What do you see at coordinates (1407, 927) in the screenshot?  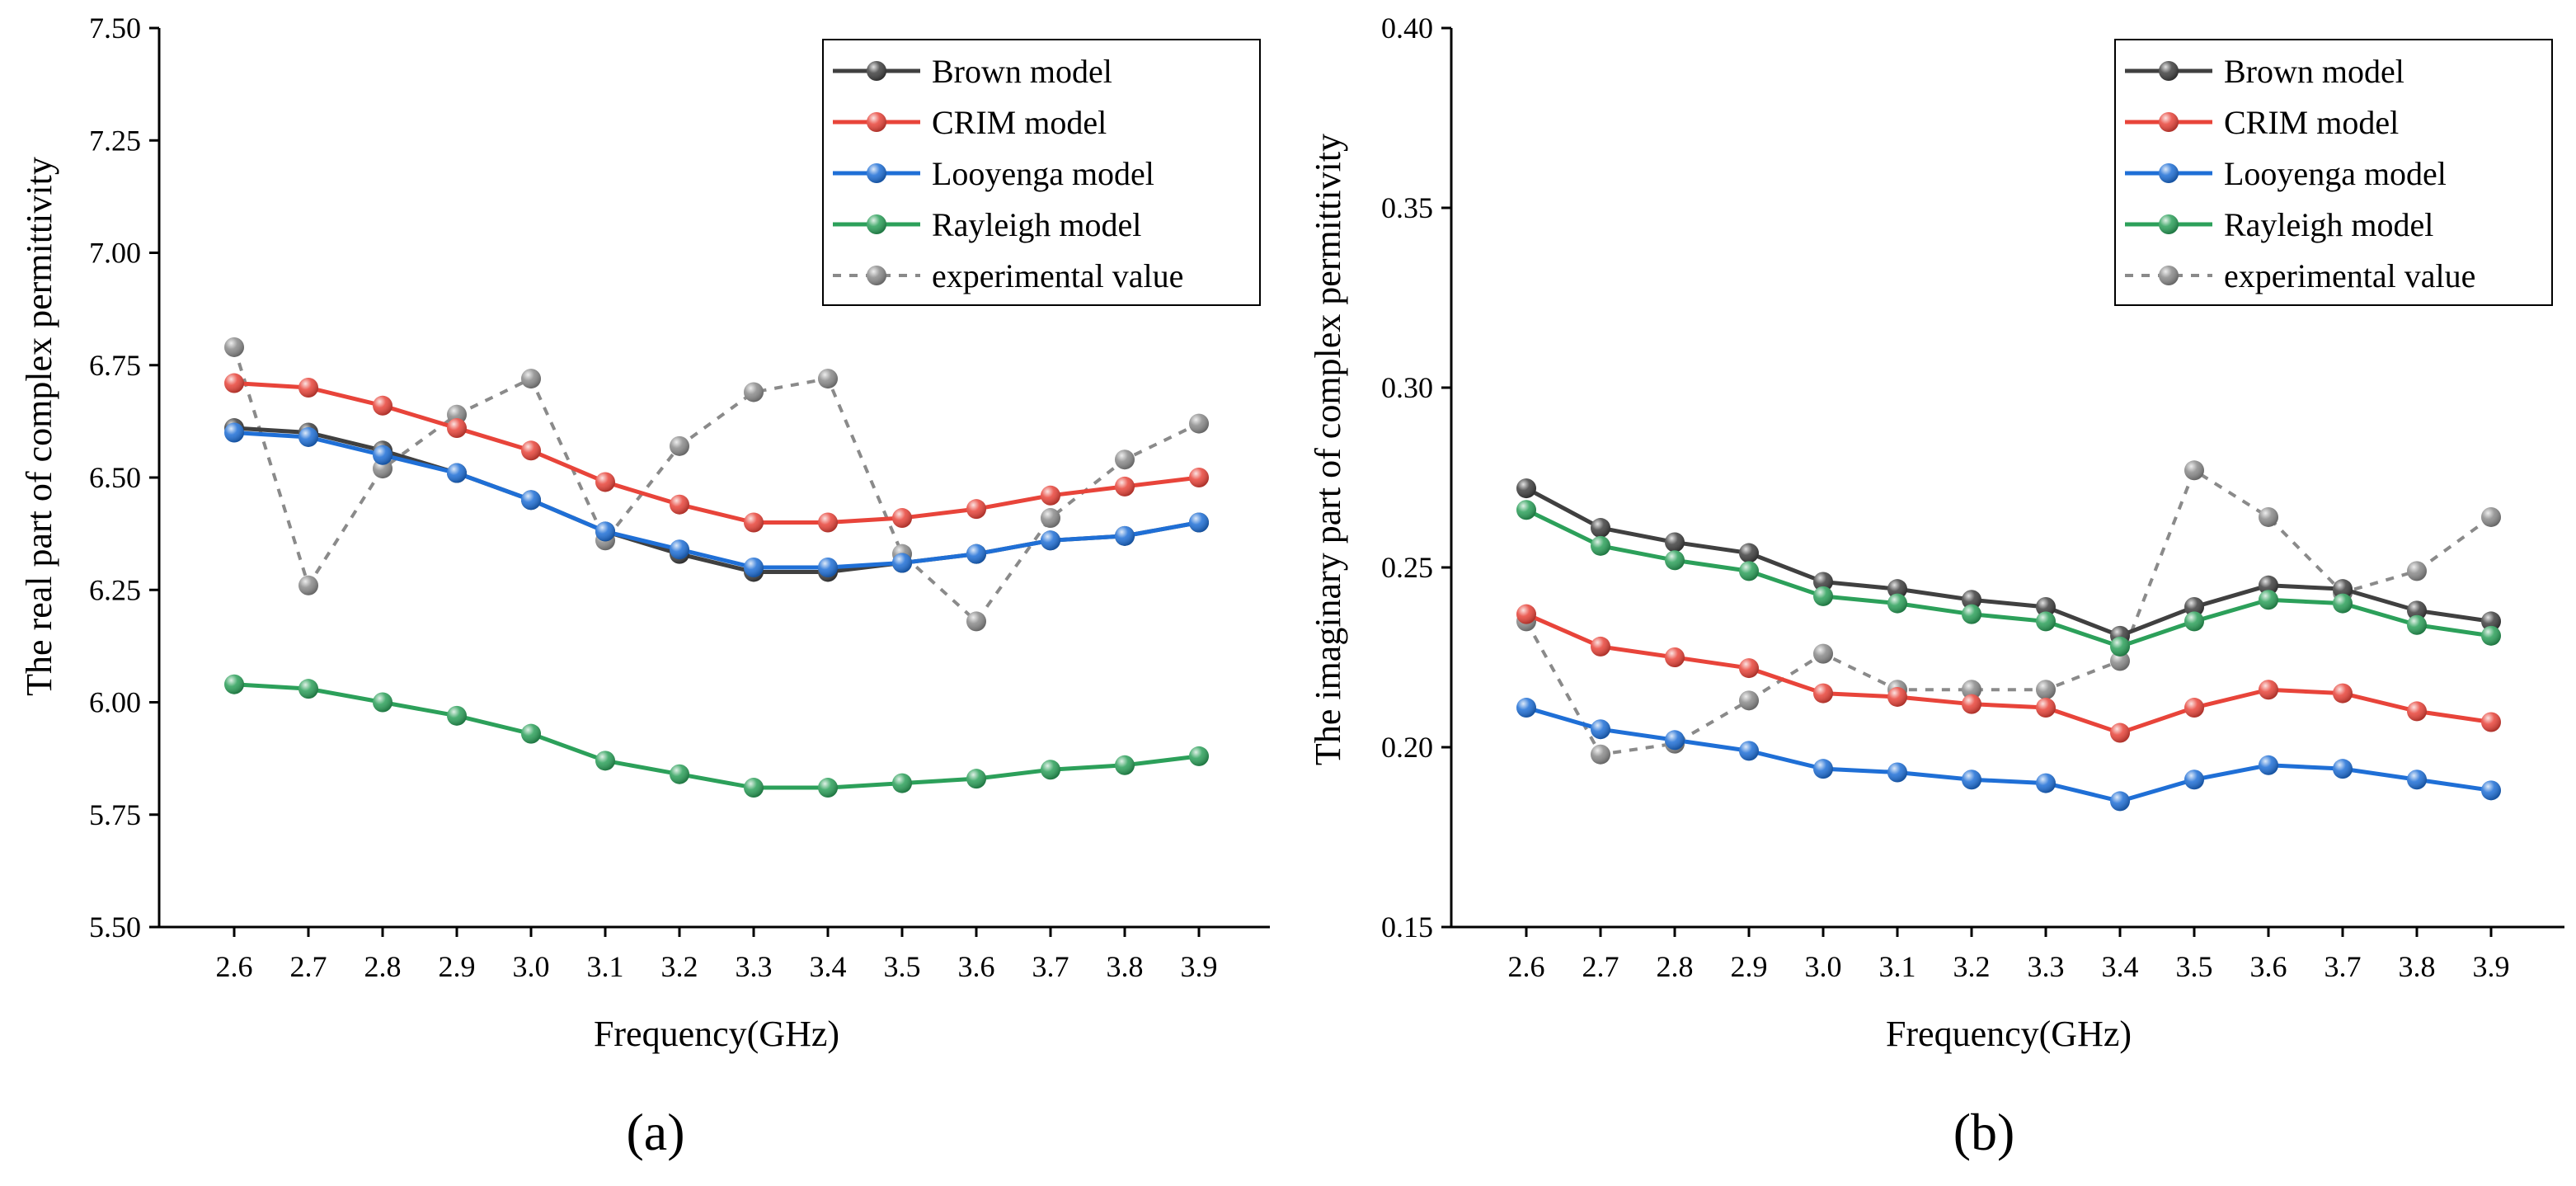 I see `y-tick-label: 0.15` at bounding box center [1407, 927].